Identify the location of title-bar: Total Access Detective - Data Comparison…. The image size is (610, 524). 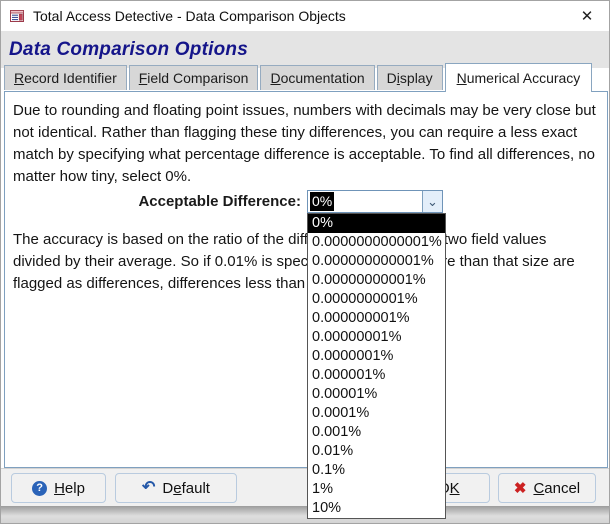
(305, 16).